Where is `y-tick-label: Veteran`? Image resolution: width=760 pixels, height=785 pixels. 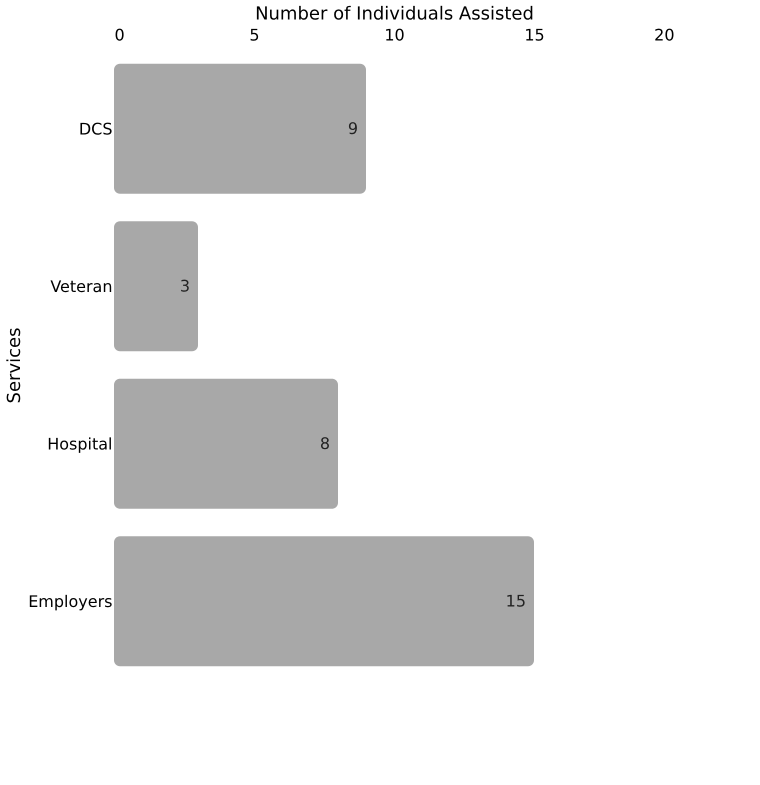 y-tick-label: Veteran is located at coordinates (81, 286).